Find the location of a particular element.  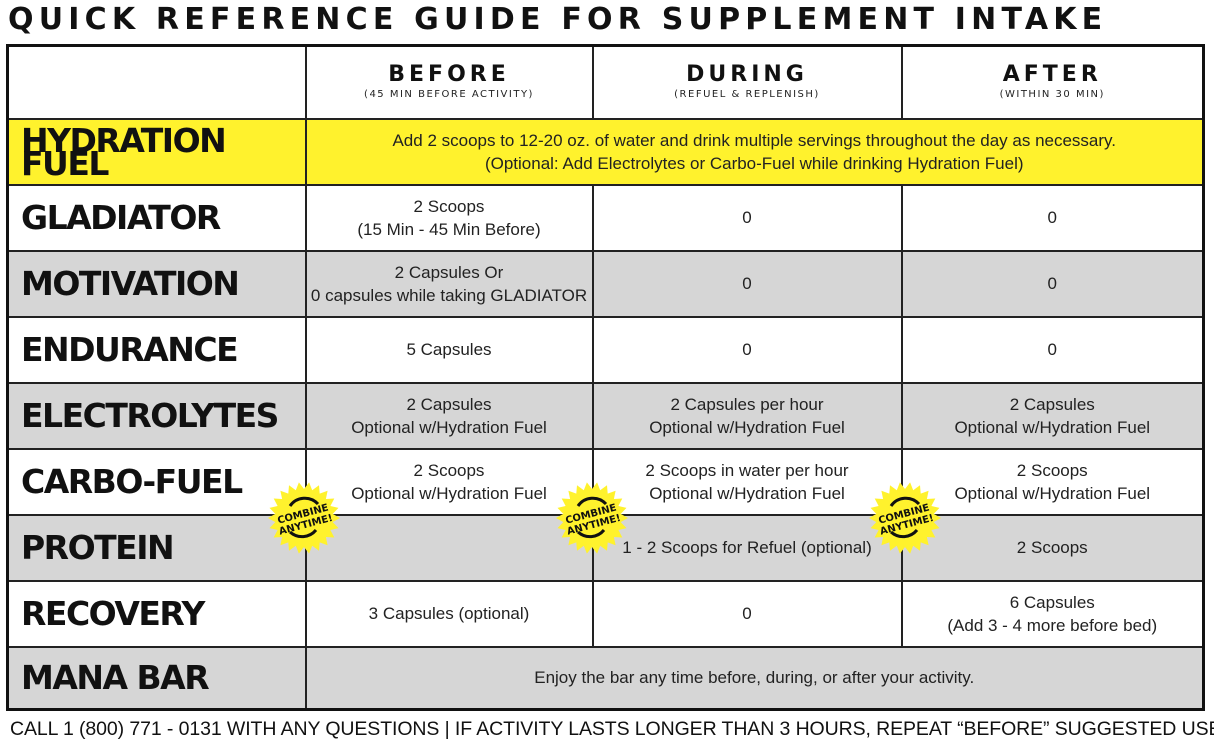

corner-cell is located at coordinates (156, 82).